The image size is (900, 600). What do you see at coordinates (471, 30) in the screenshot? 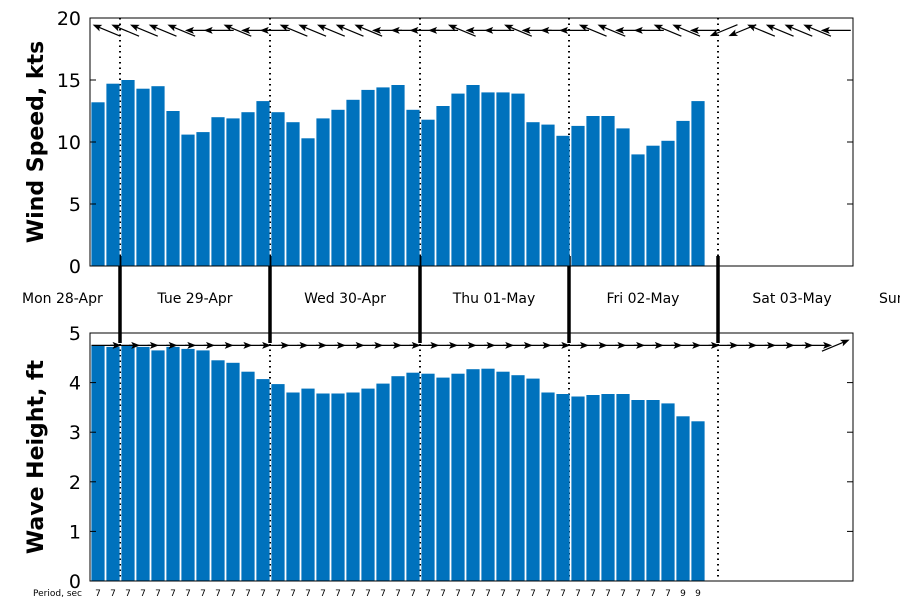
I see `wind-direction-arrows` at bounding box center [471, 30].